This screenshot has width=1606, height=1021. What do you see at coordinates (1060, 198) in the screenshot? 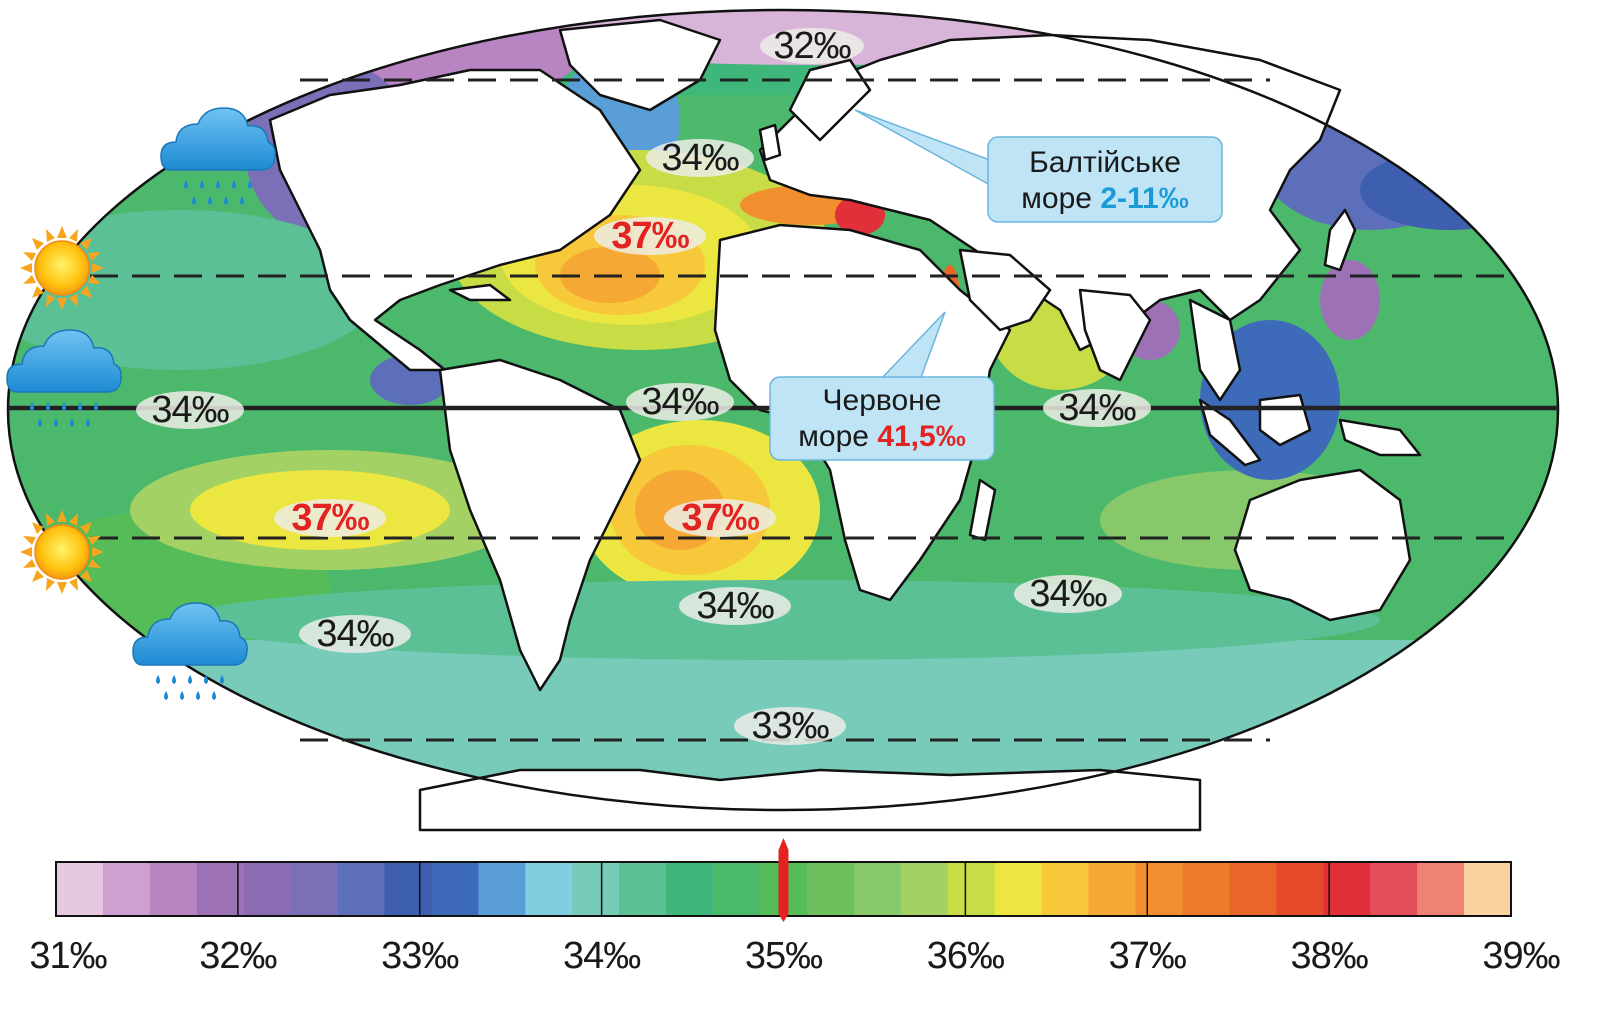
I see `callout-baltic-prefix: море` at bounding box center [1060, 198].